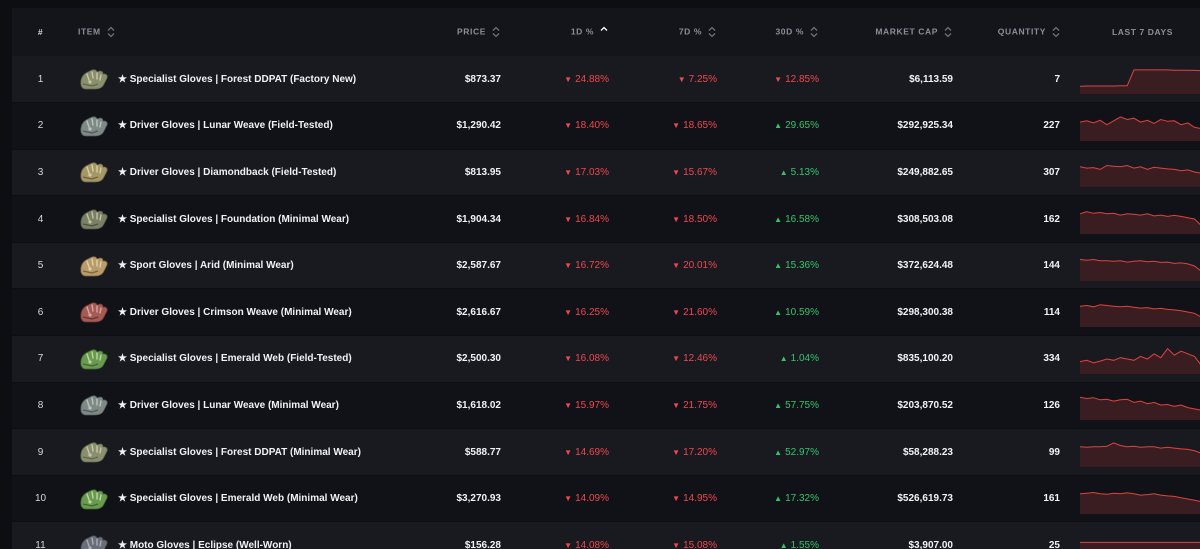 This screenshot has height=549, width=1200. What do you see at coordinates (1006, 126) in the screenshot?
I see `quantity-cell: 227` at bounding box center [1006, 126].